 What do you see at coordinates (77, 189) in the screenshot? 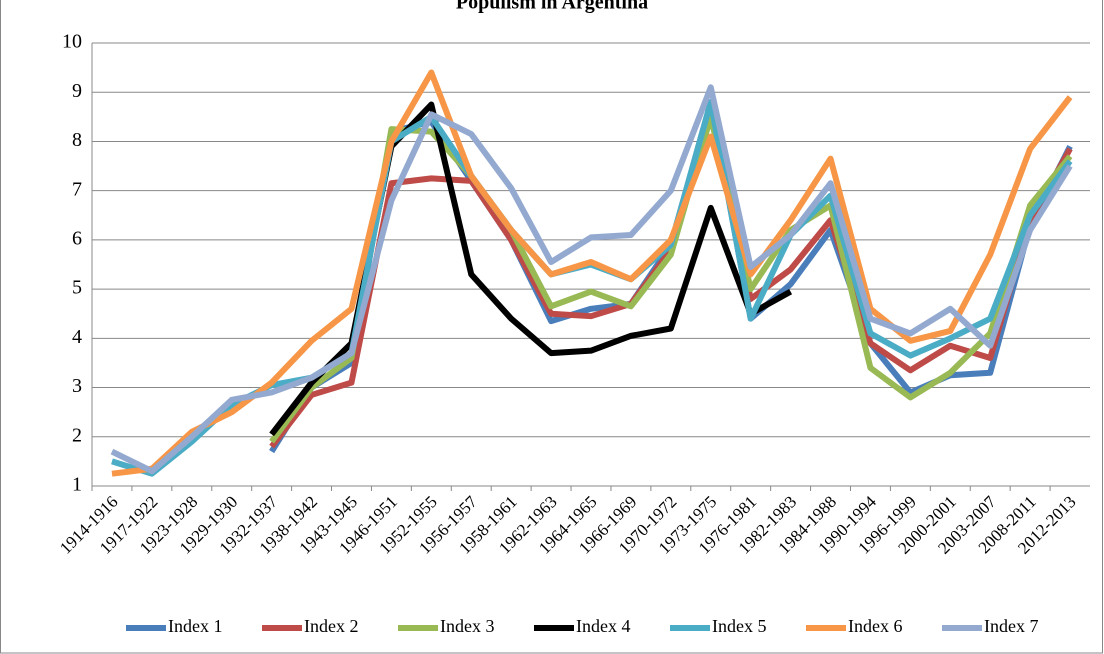
I see `y-tick-label: 7` at bounding box center [77, 189].